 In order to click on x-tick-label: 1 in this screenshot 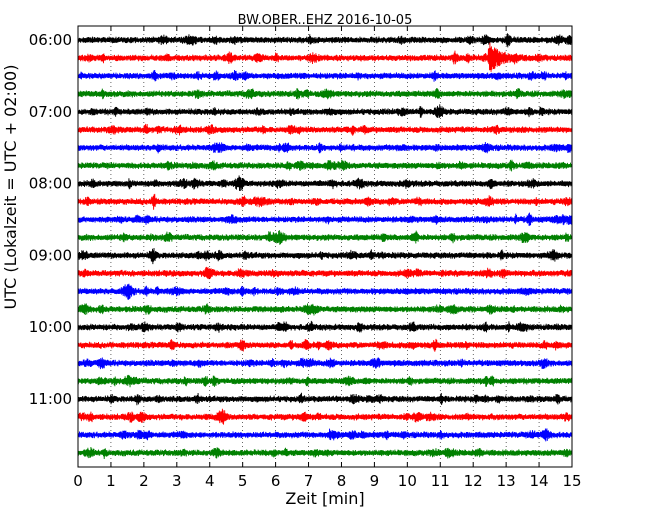, I will do `click(111, 481)`.